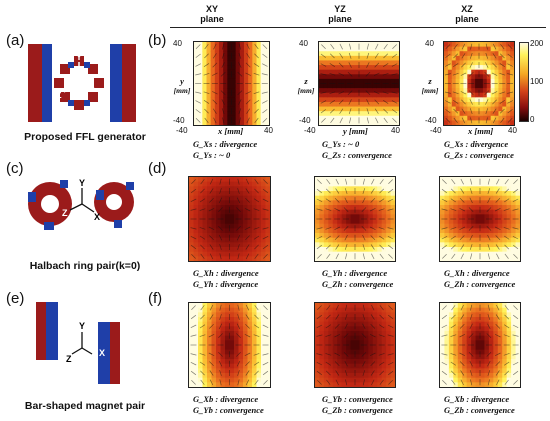  Describe the element at coordinates (81, 204) in the screenshot. I see `halbach-ring-illustration: Y X Z` at that location.